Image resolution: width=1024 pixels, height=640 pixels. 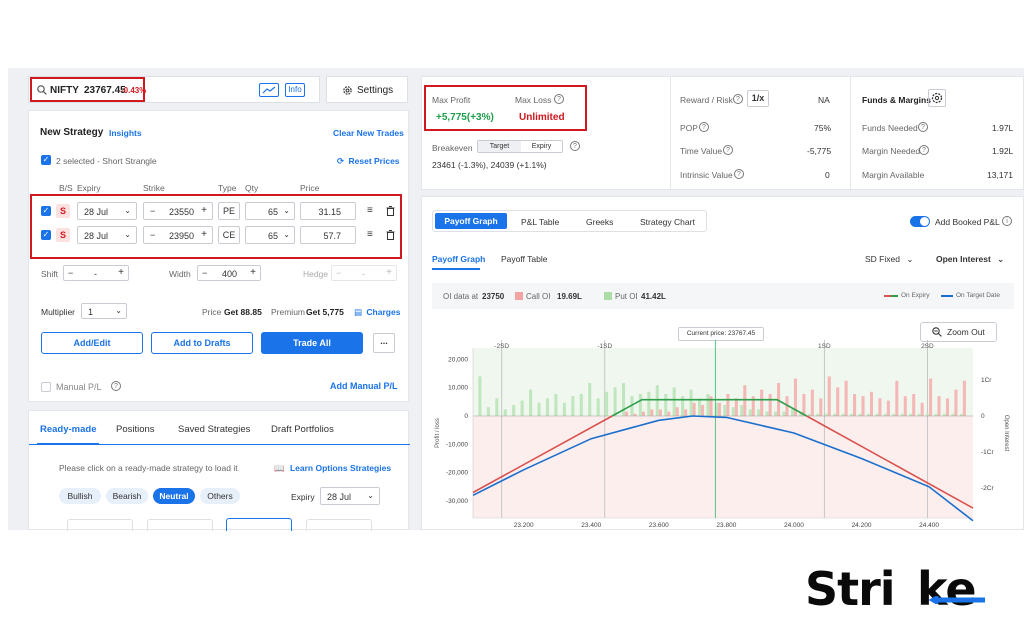 I want to click on select-all-checkbox: ✓, so click(x=46, y=160).